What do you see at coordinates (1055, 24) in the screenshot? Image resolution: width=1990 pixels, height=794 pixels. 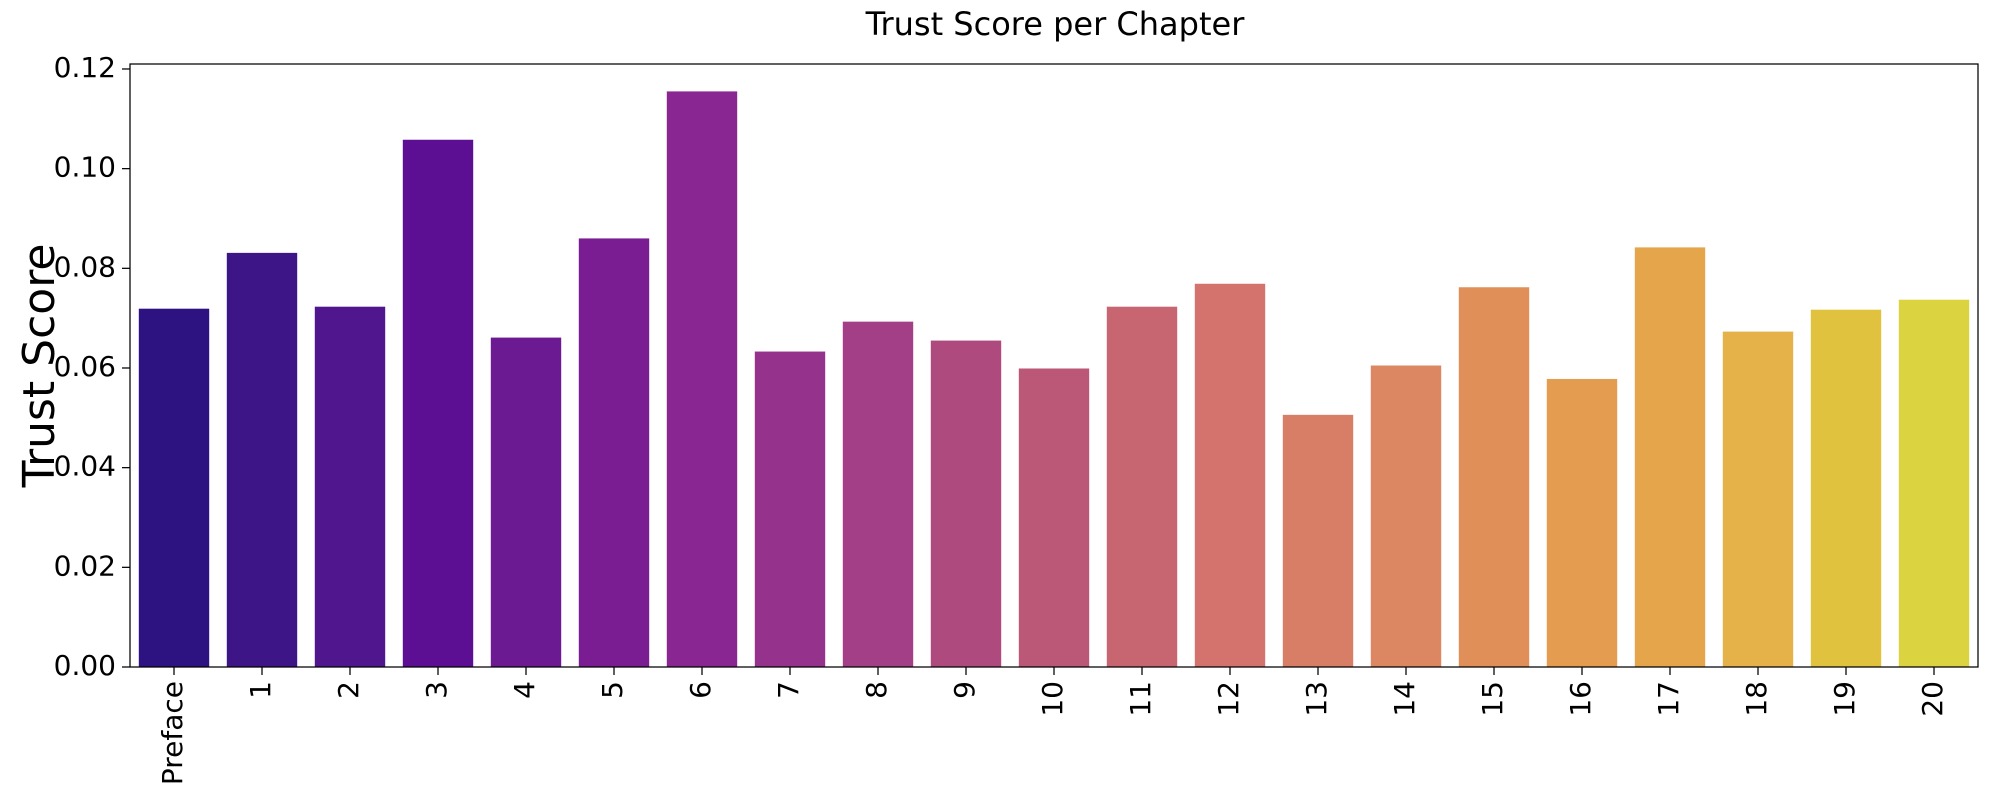 I see `chart-title: Trust Score per Chapter` at bounding box center [1055, 24].